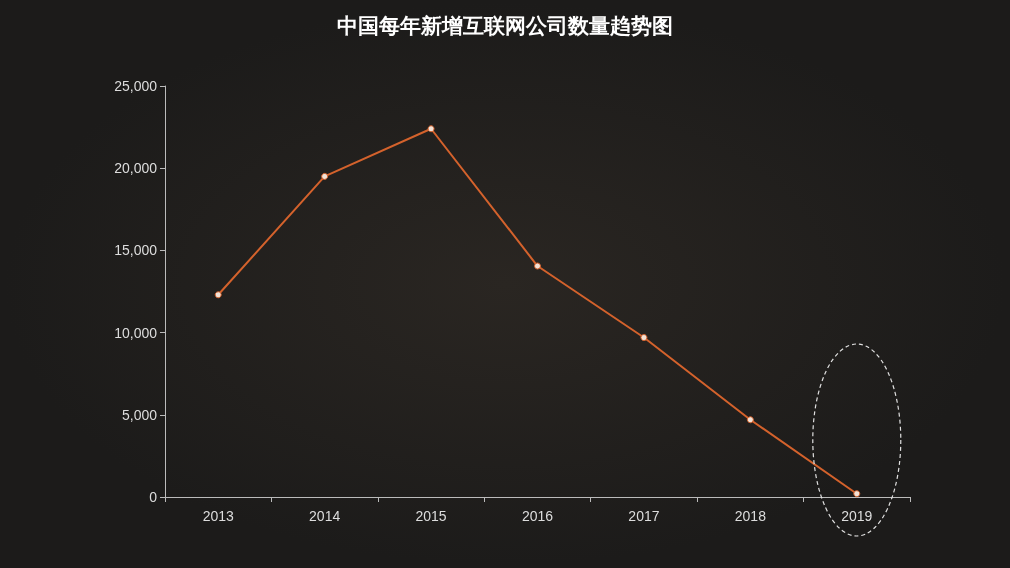  What do you see at coordinates (505, 25) in the screenshot?
I see `chart-title: 中国每年新增互联网公司数量趋势图` at bounding box center [505, 25].